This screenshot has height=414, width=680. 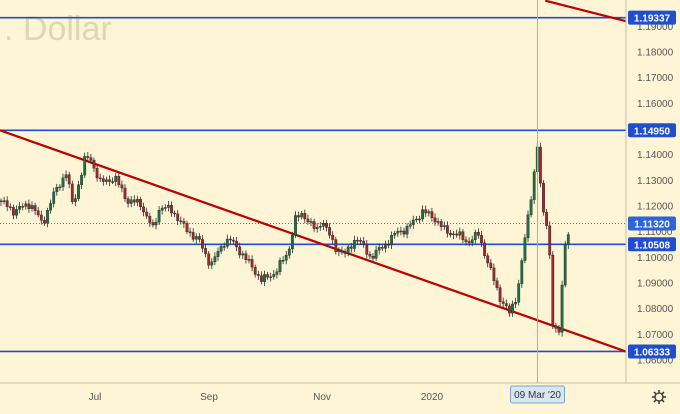 What do you see at coordinates (659, 397) in the screenshot?
I see `settings-gear-icon` at bounding box center [659, 397].